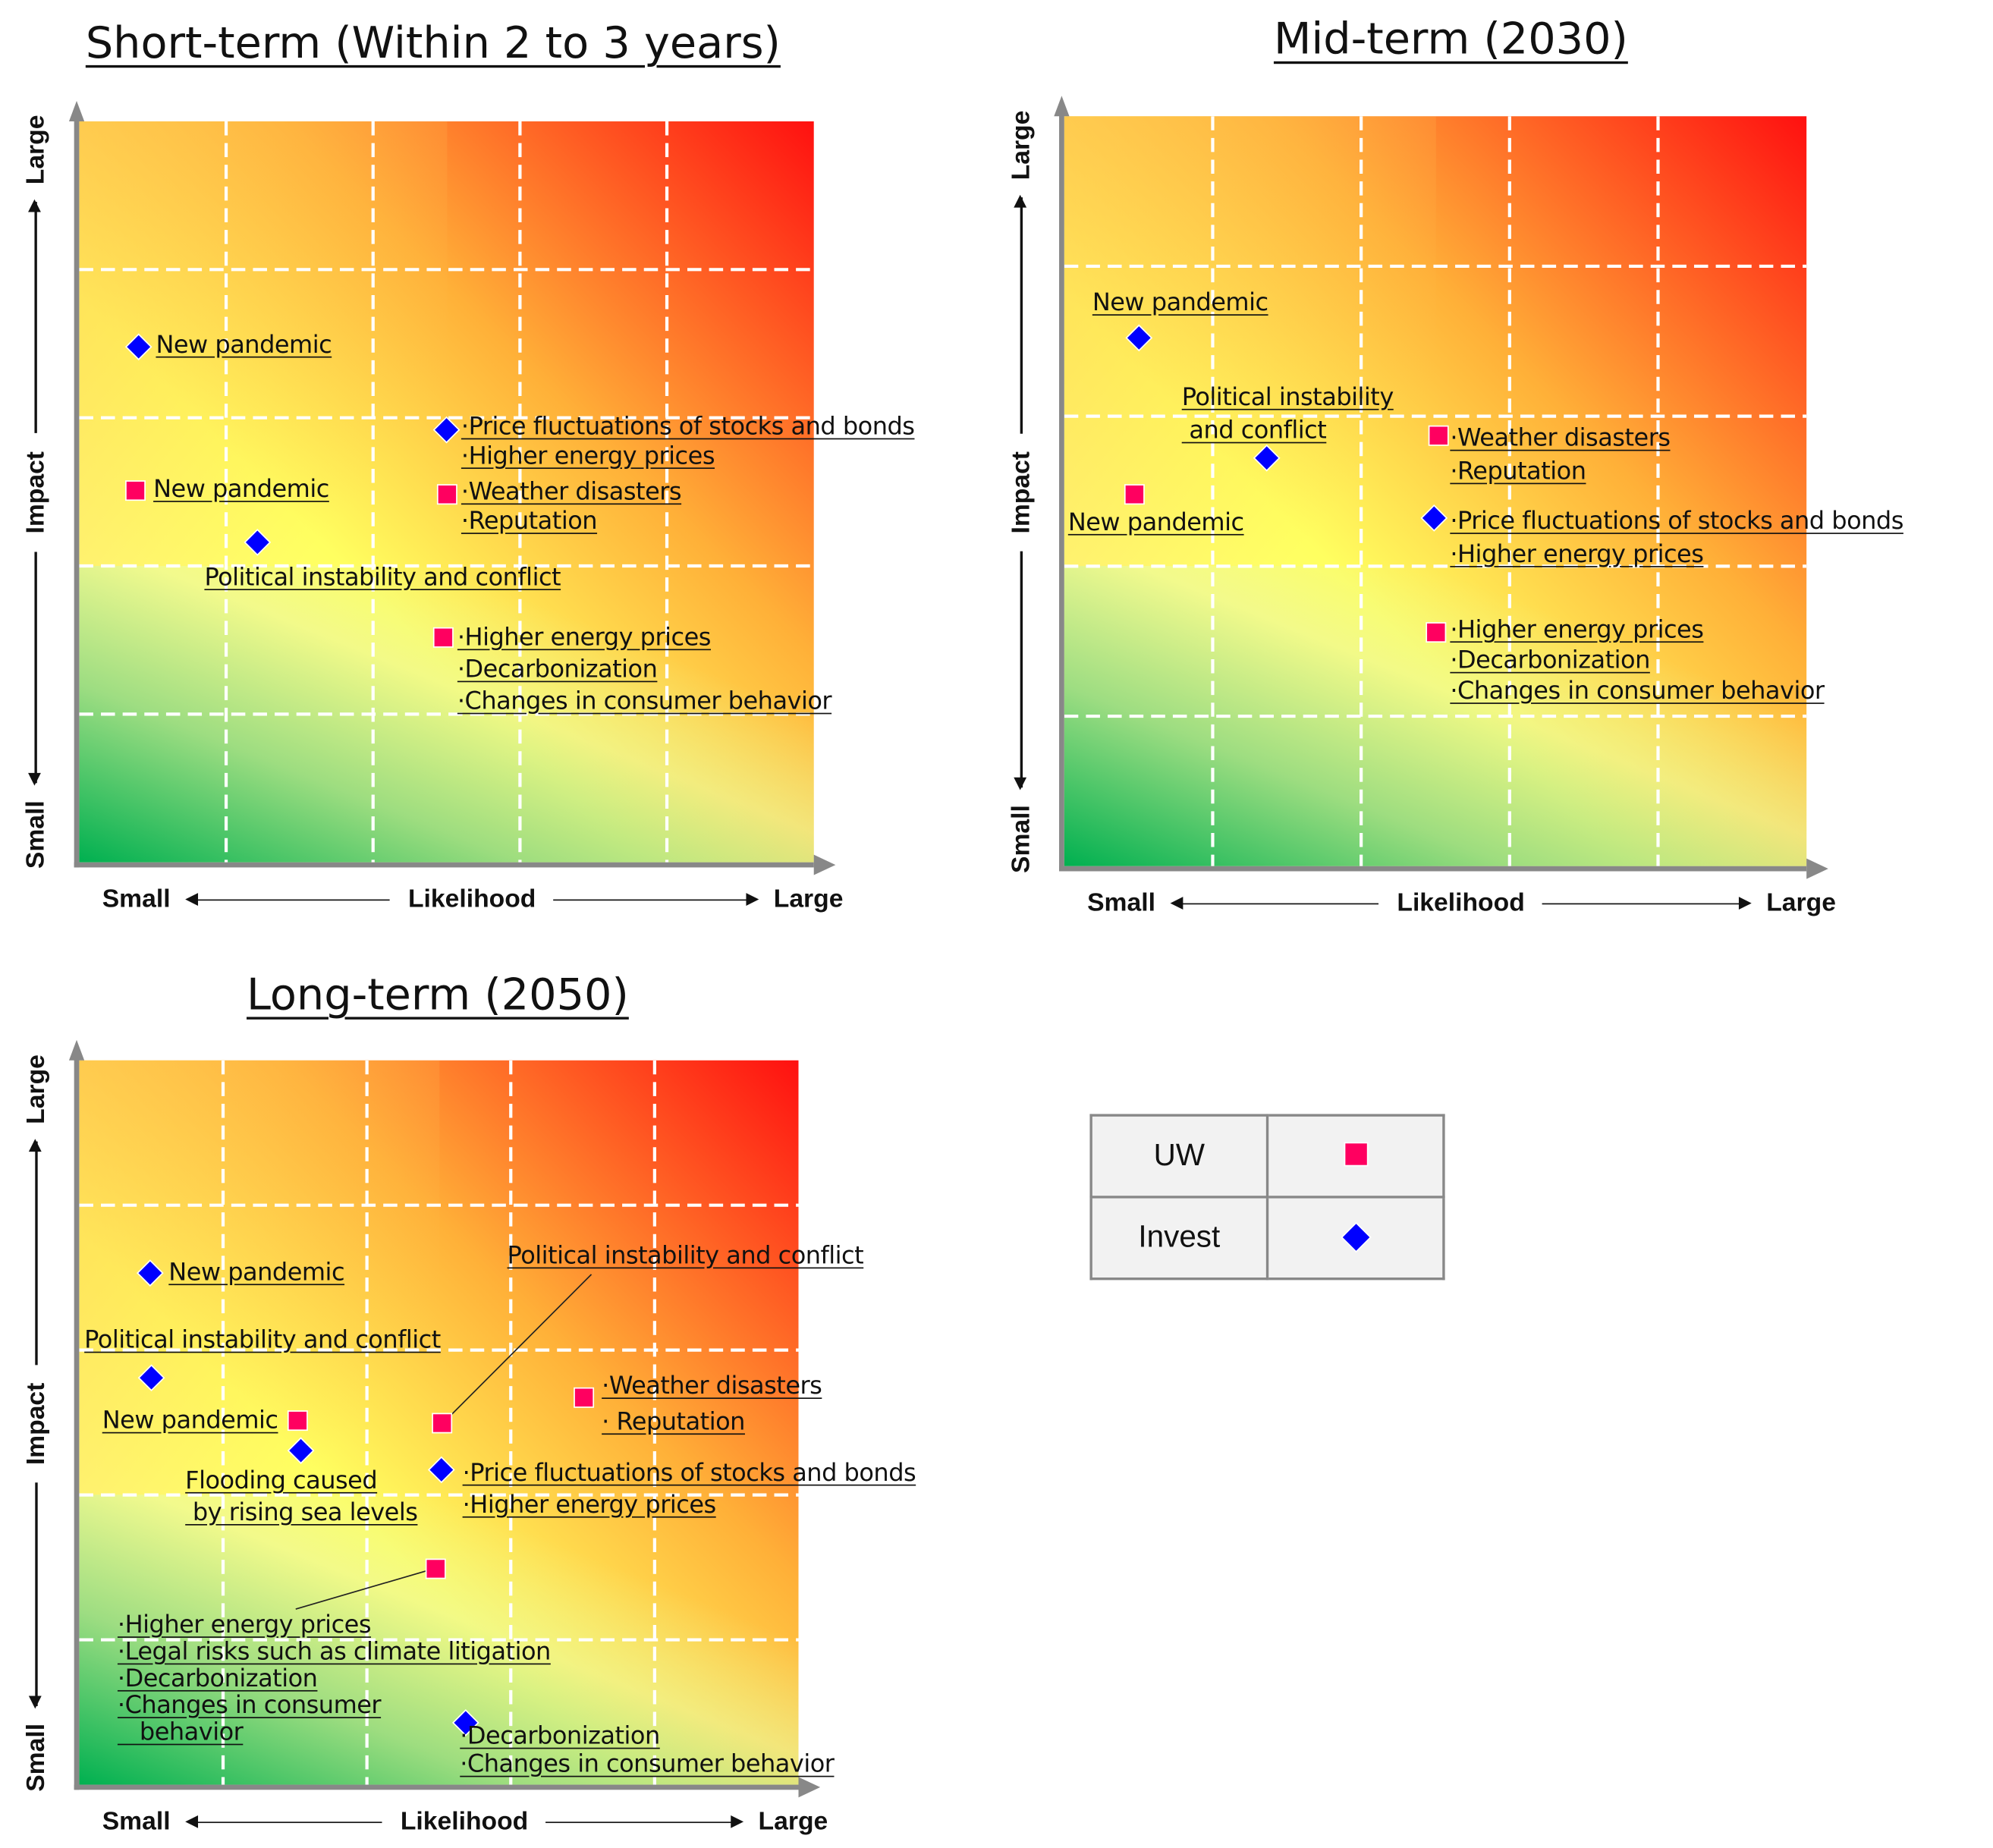 Image resolution: width=1993 pixels, height=1848 pixels. Describe the element at coordinates (1267, 1156) in the screenshot. I see `legend-row-uw: UW` at that location.